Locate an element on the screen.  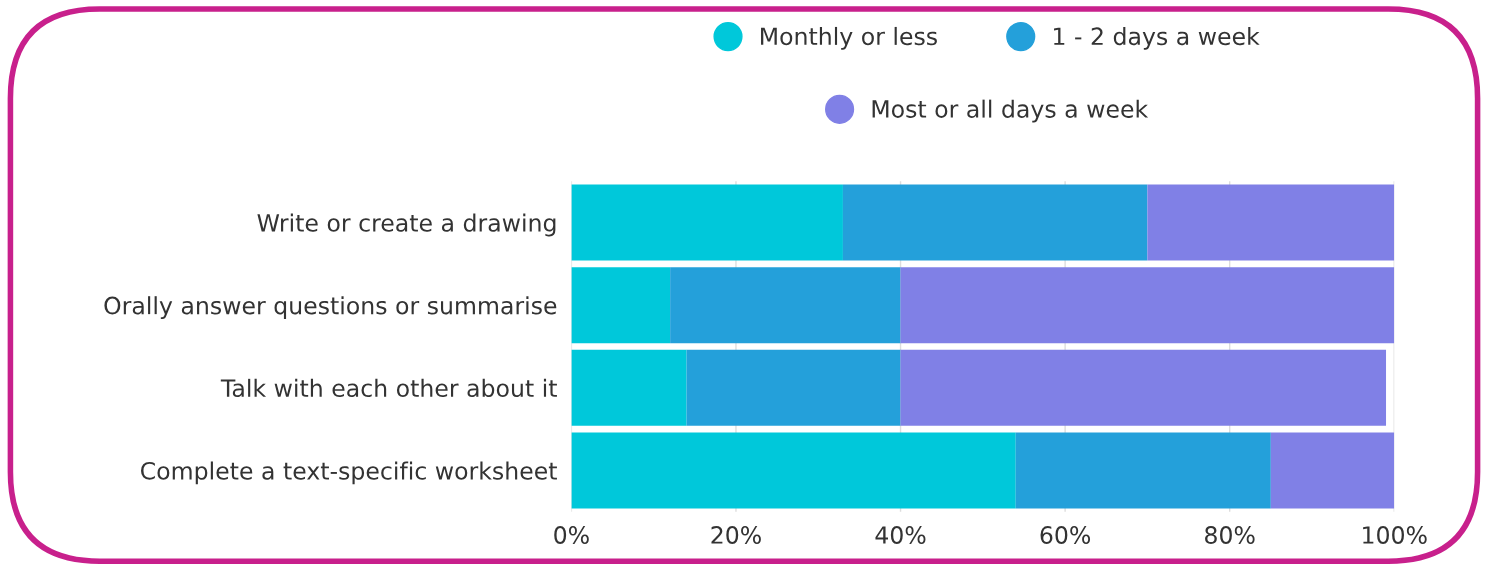
legend-label: 1 - 2 days a week is located at coordinates (1157, 38).